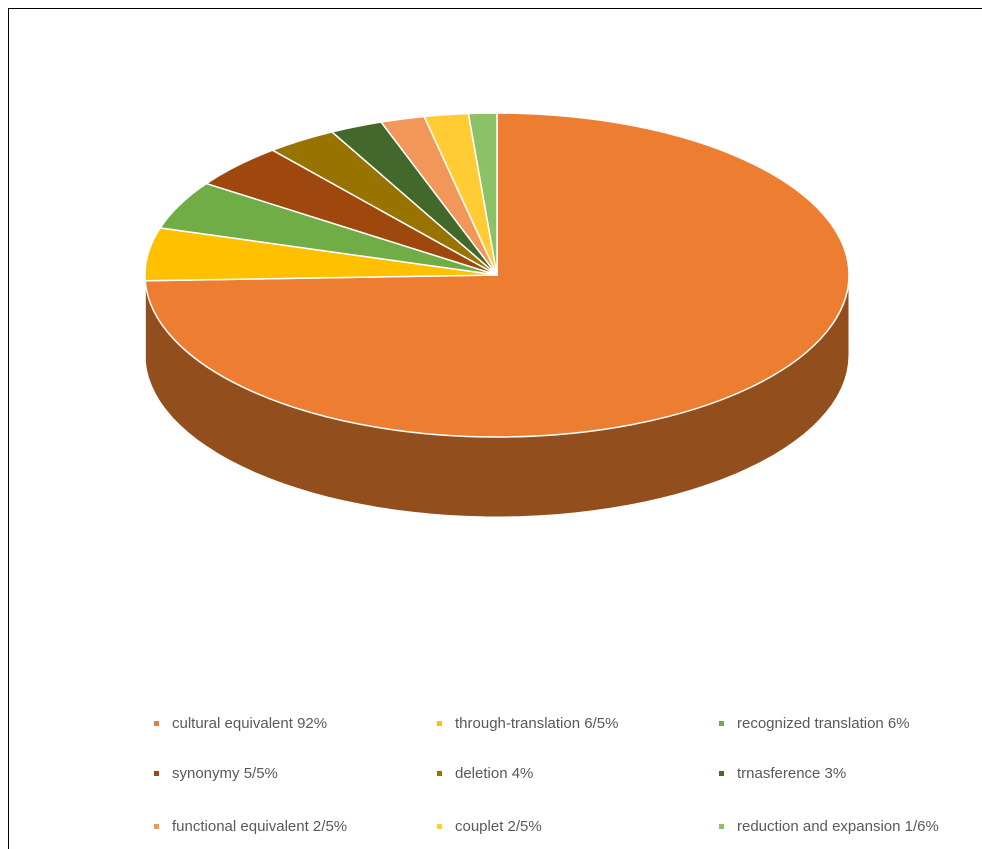 The height and width of the screenshot is (849, 982). What do you see at coordinates (791, 773) in the screenshot?
I see `legend-label: trnasference 3%` at bounding box center [791, 773].